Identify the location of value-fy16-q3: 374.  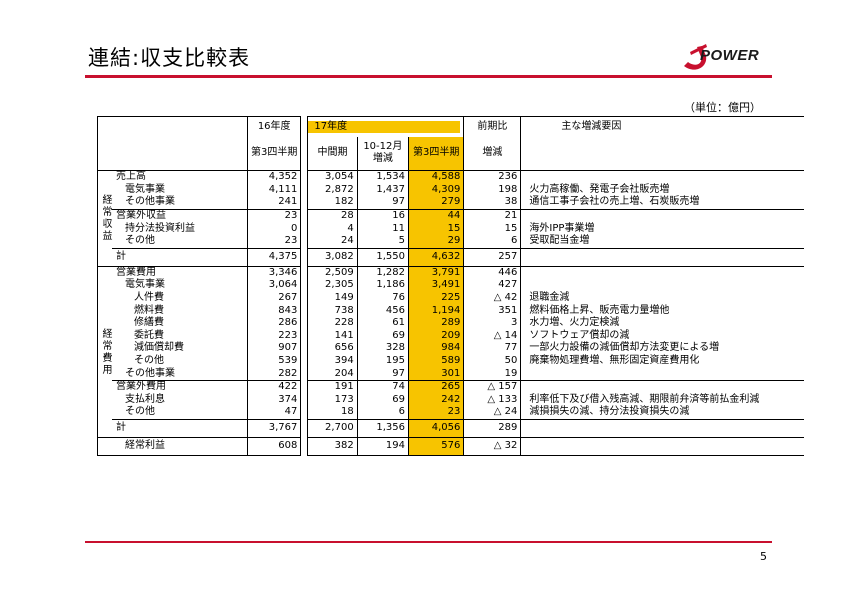
(274, 400).